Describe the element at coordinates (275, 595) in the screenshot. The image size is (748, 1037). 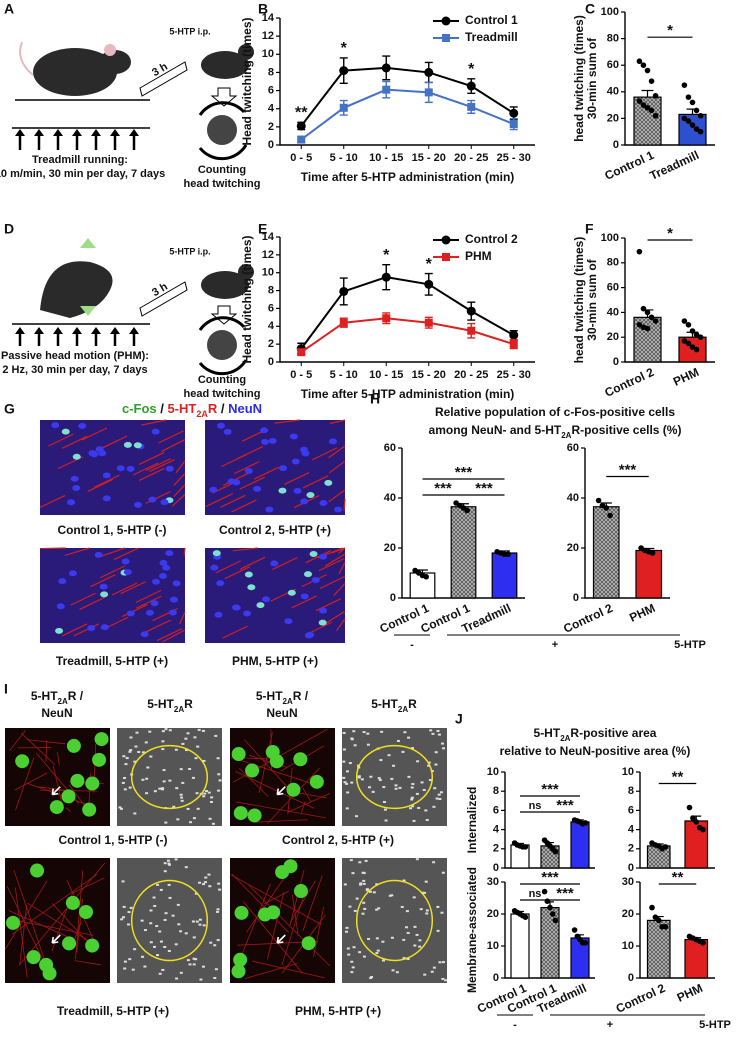
I see `micrograph` at that location.